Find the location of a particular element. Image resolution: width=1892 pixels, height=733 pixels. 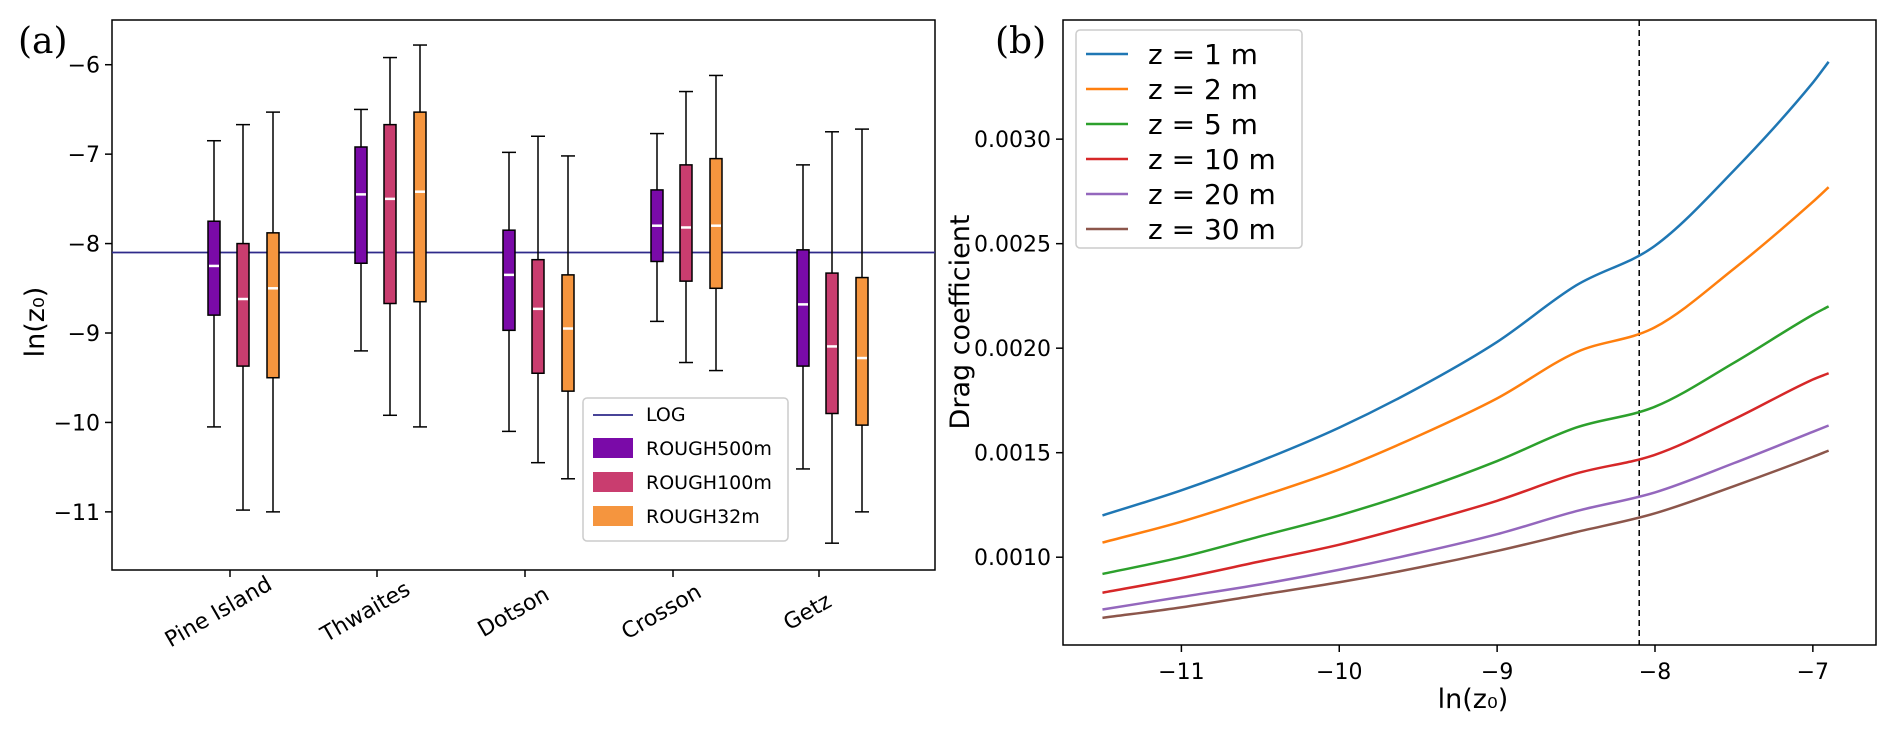

panel-a-legend-label-rough32m: ROUGH32m is located at coordinates (703, 517).